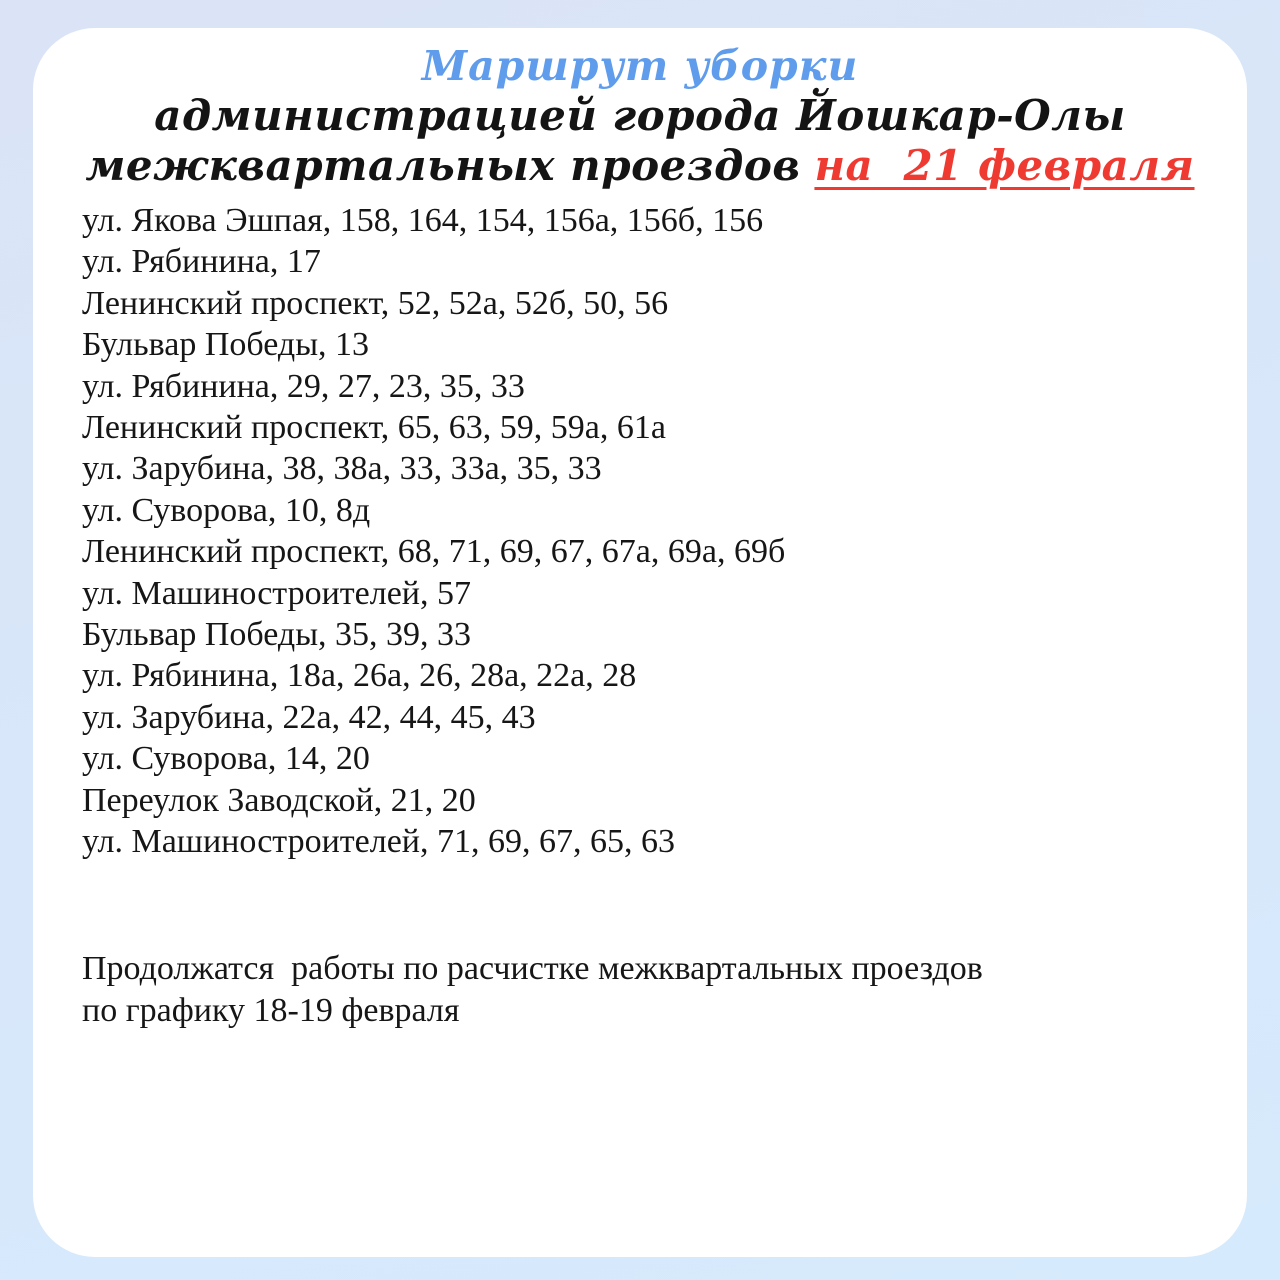  I want to click on subtitle-line2: межквартальных проездов на 21 февраля, so click(640, 166).